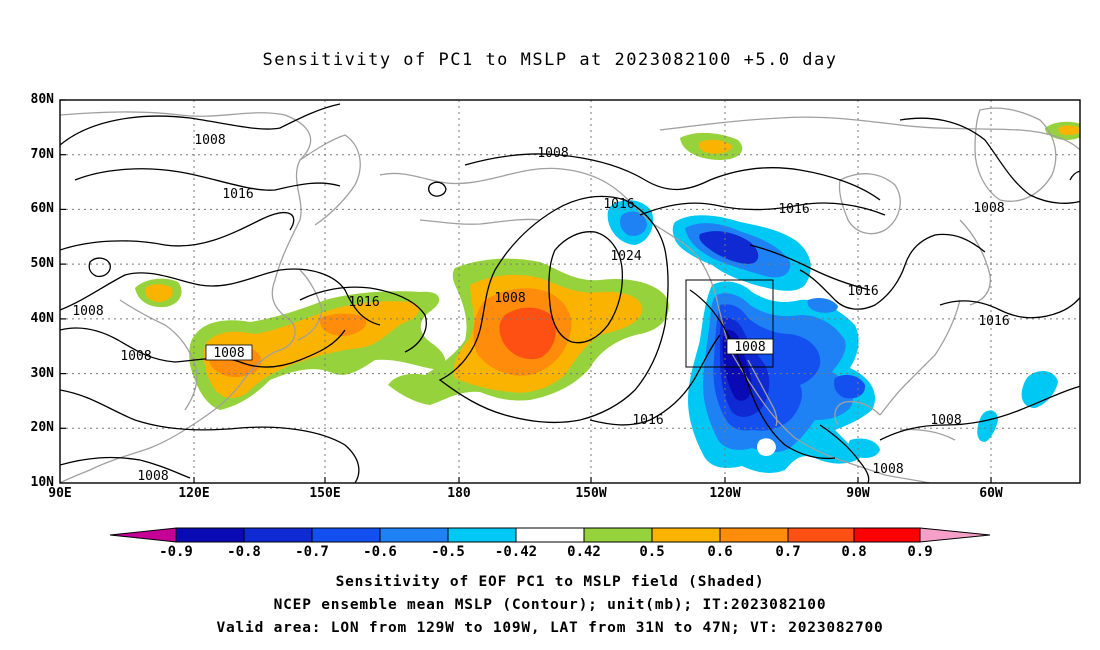  What do you see at coordinates (892, 271) in the screenshot?
I see `contour-1016-west-us` at bounding box center [892, 271].